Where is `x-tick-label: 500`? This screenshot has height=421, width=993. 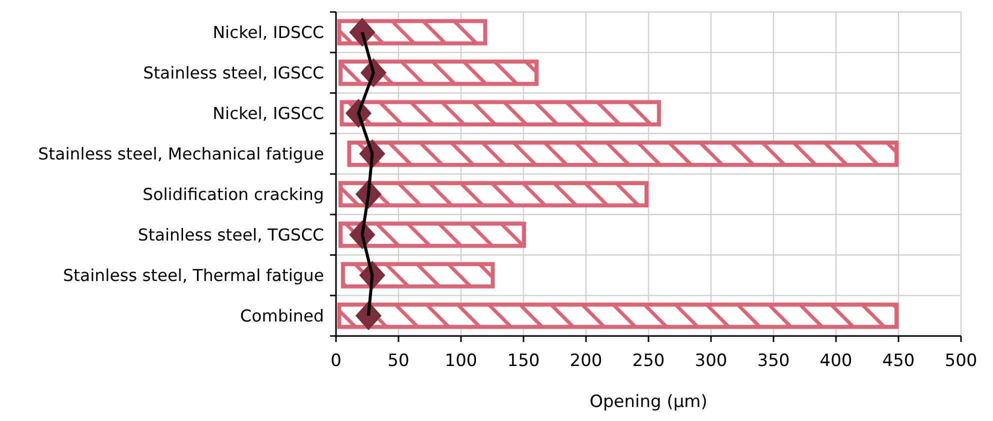 x-tick-label: 500 is located at coordinates (961, 361).